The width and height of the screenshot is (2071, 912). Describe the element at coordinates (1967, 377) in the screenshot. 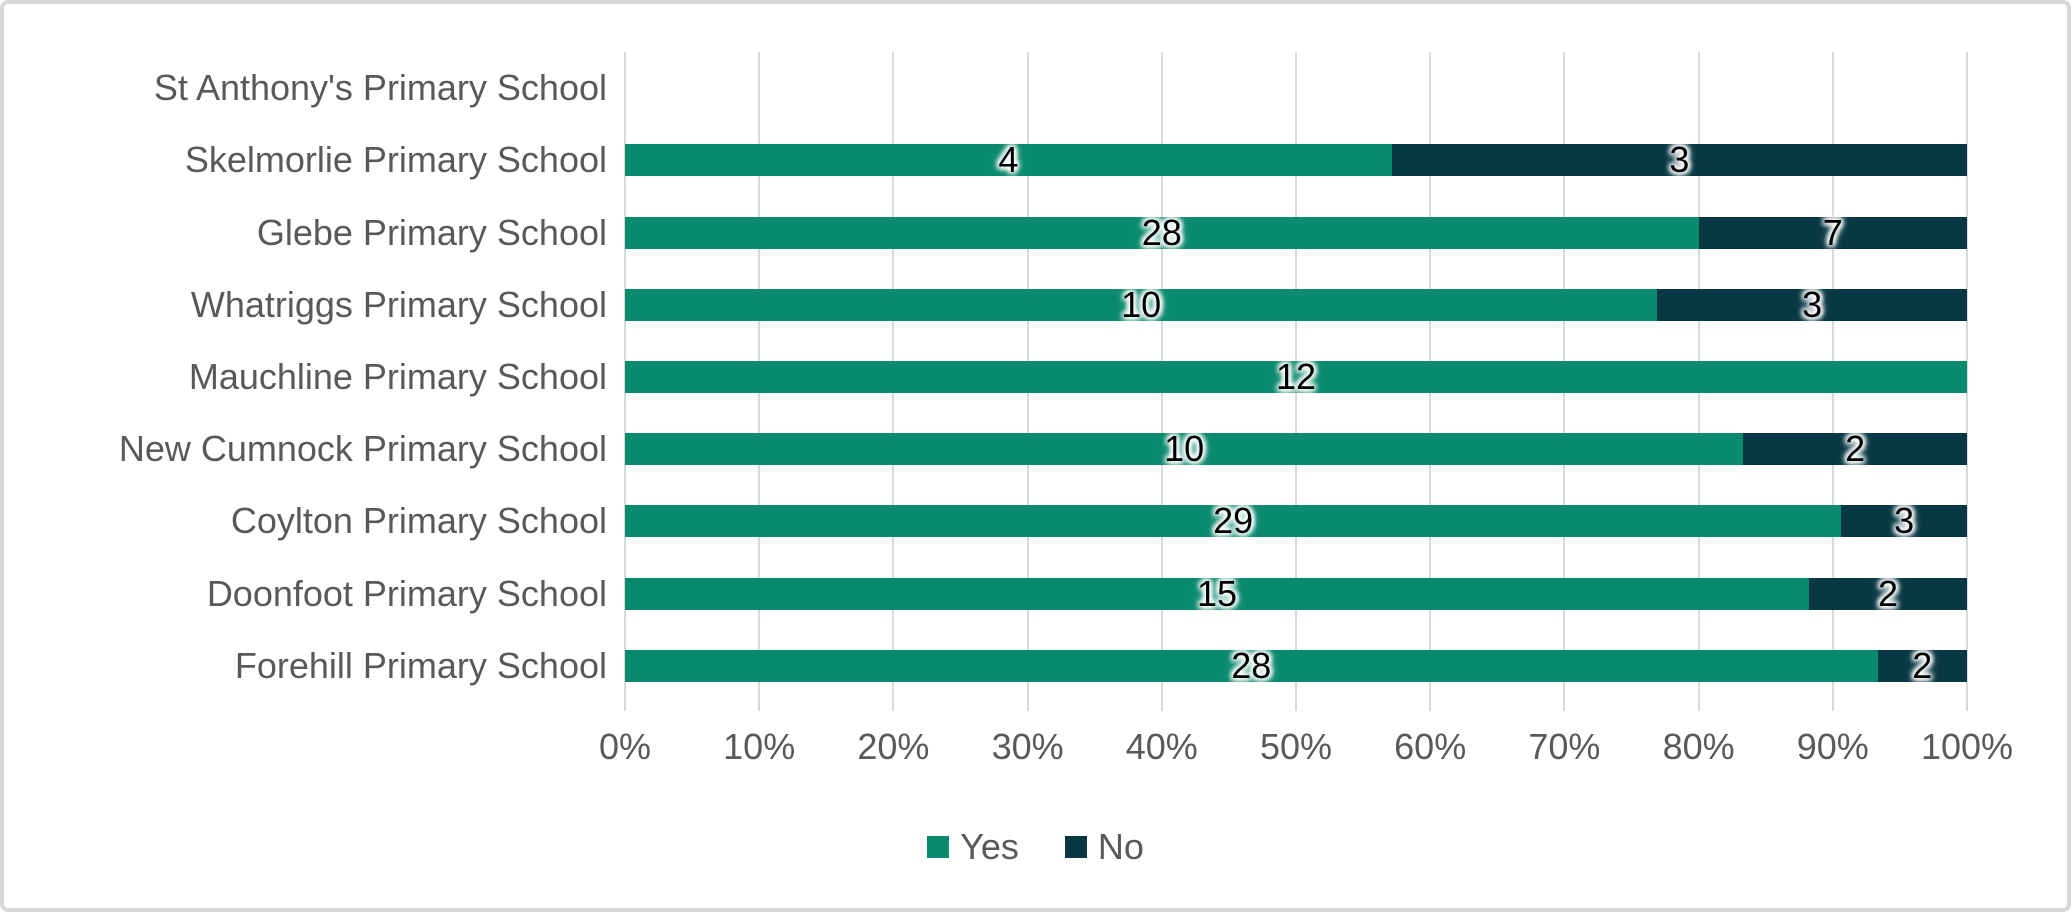

I see `gridline-100%` at that location.